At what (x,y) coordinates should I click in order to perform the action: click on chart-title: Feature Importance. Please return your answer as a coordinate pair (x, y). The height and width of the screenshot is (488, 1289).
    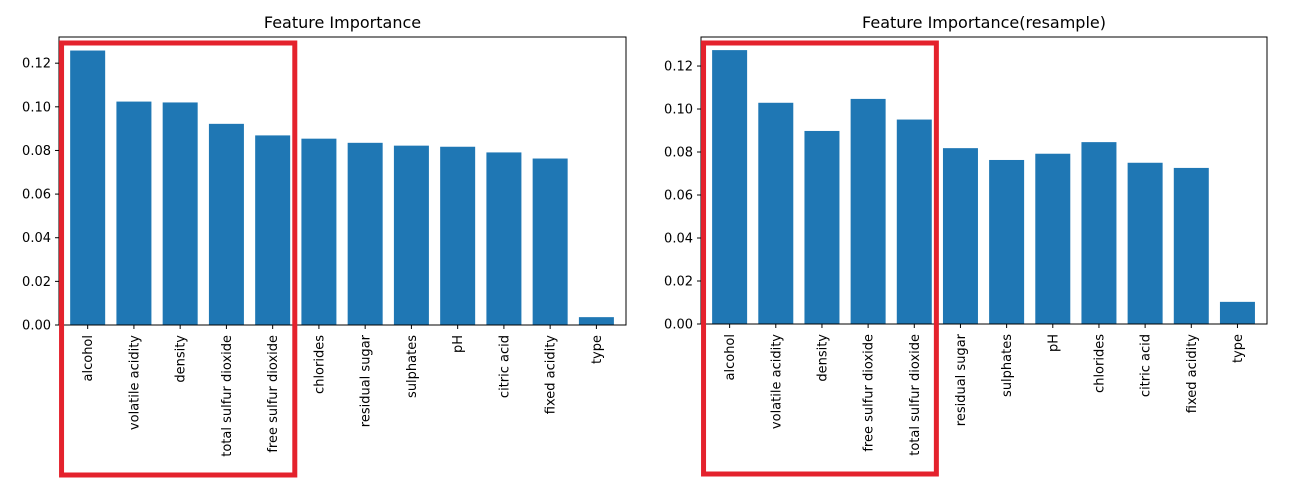
    Looking at the image, I should click on (342, 22).